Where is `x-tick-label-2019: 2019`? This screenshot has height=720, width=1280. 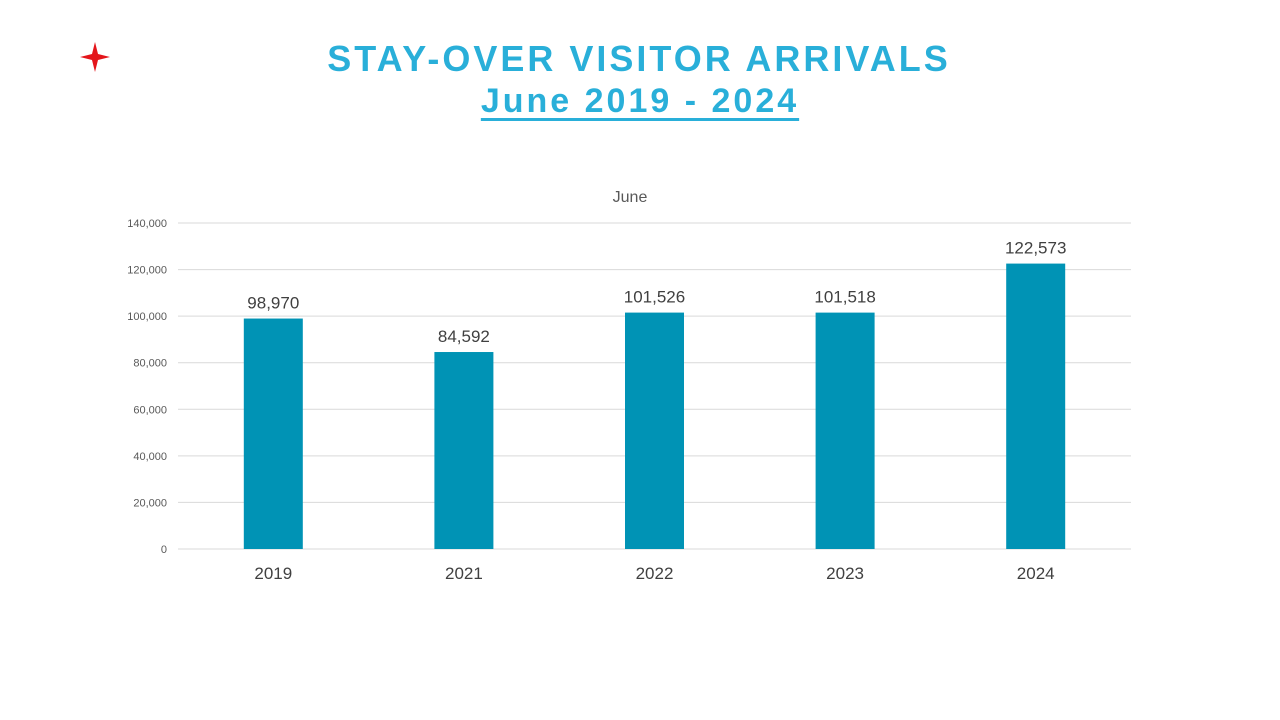 x-tick-label-2019: 2019 is located at coordinates (273, 573).